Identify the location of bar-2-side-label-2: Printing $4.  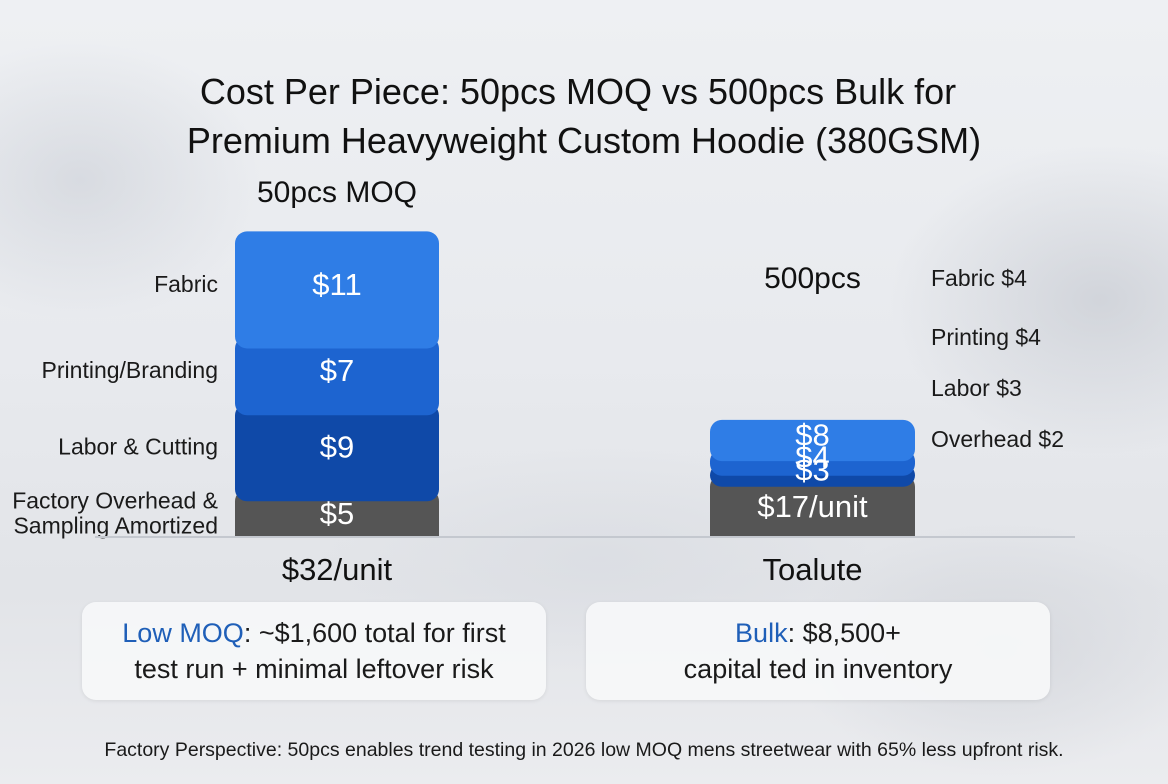
(986, 337).